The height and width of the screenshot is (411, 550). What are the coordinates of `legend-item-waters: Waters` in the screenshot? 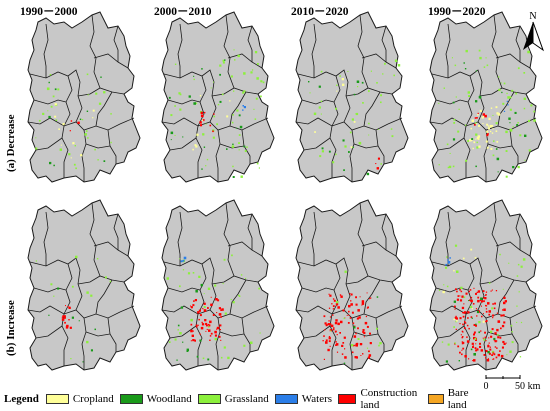 It's located at (303, 399).